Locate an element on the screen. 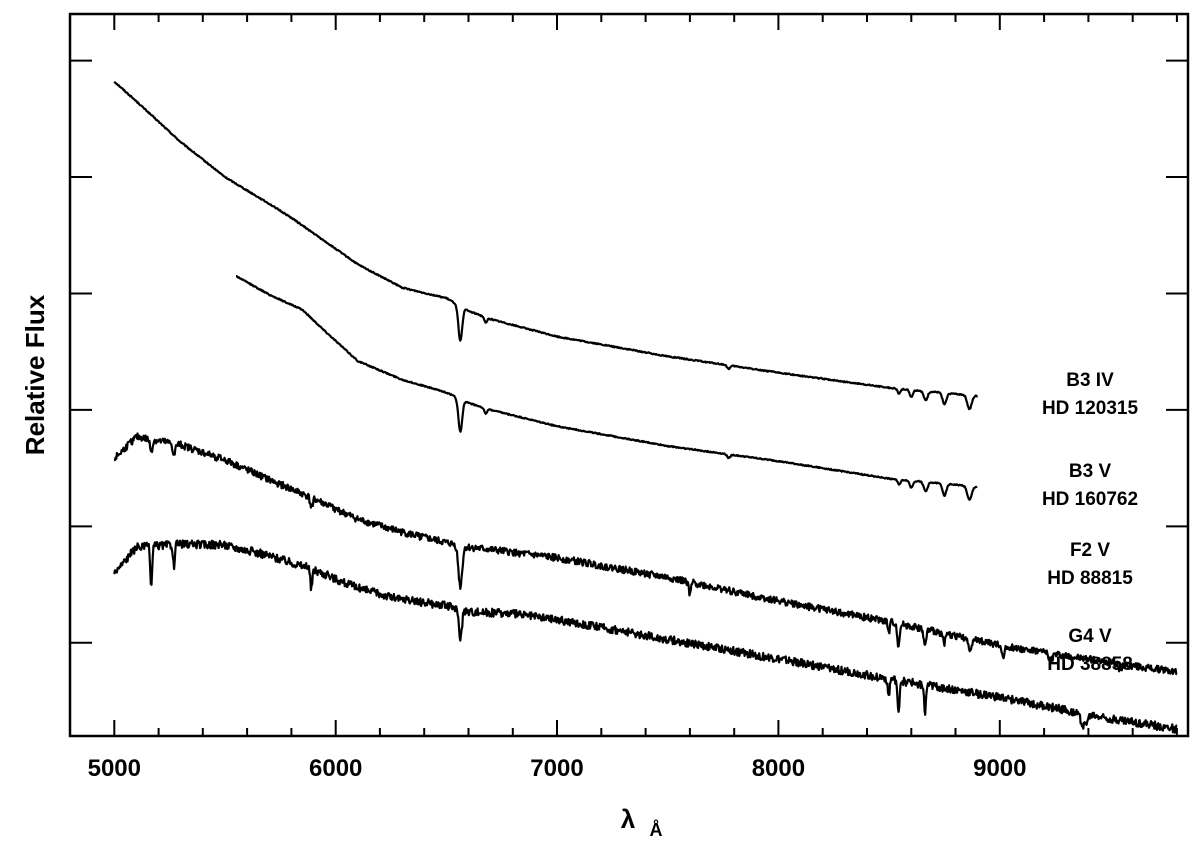  series-label-f2v-hd: HD 88815 is located at coordinates (1090, 578).